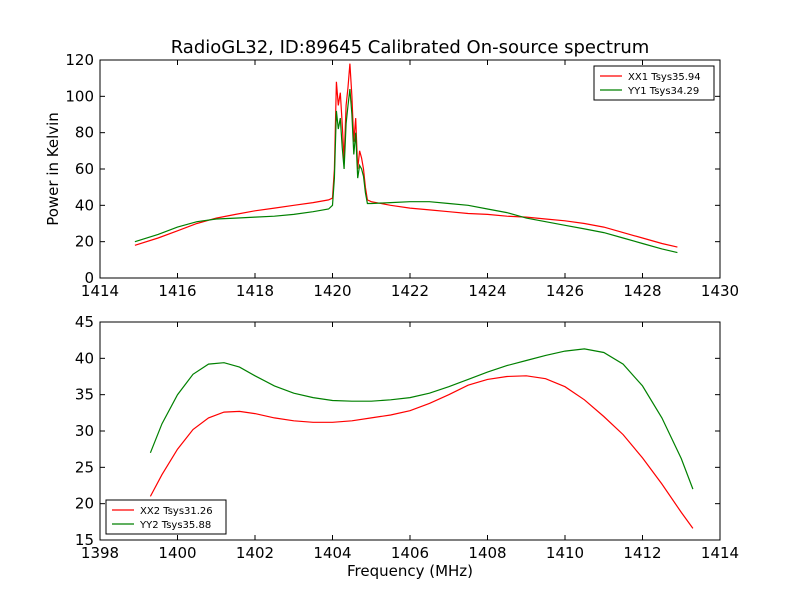  I want to click on bottom-y-tick-label: 20, so click(84, 504).